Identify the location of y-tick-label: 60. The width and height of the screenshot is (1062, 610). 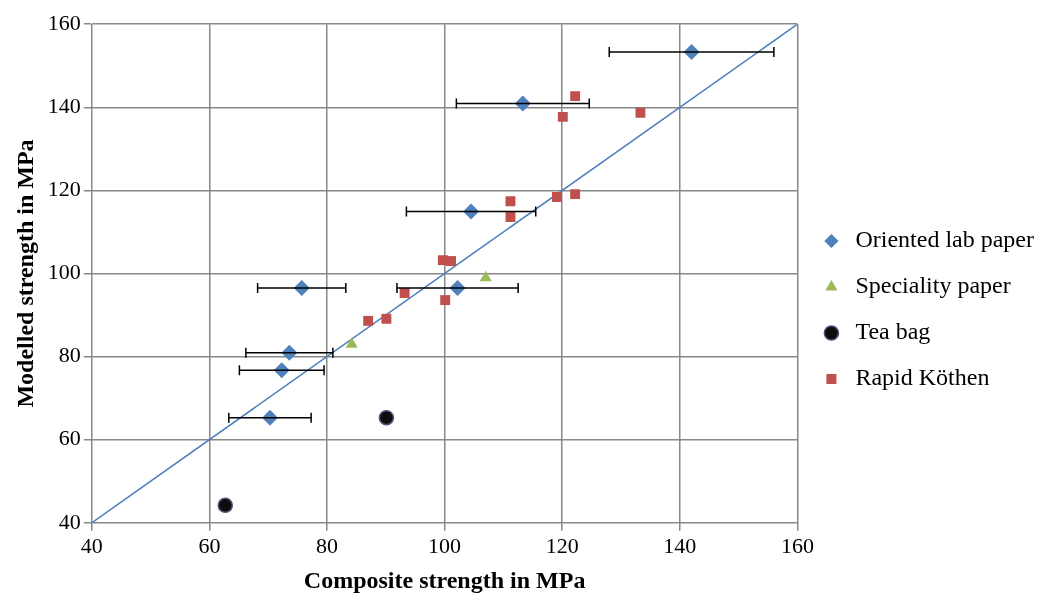
(69, 438).